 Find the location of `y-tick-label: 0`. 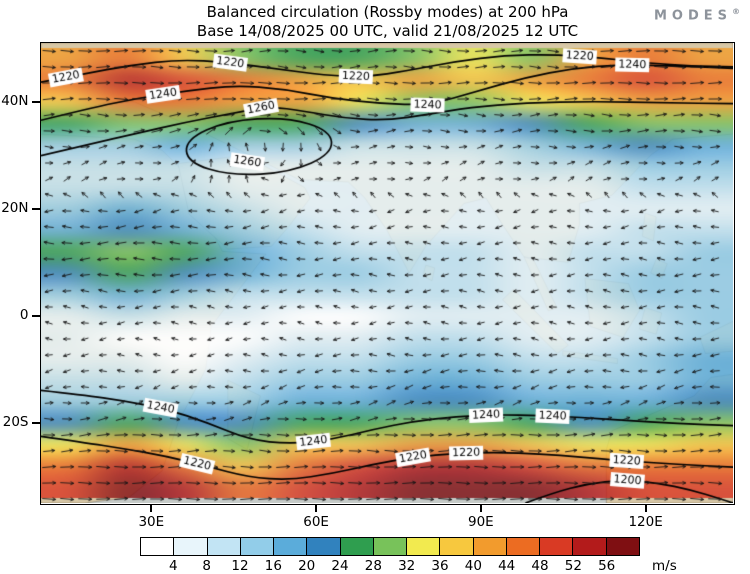

y-tick-label: 0 is located at coordinates (24, 315).